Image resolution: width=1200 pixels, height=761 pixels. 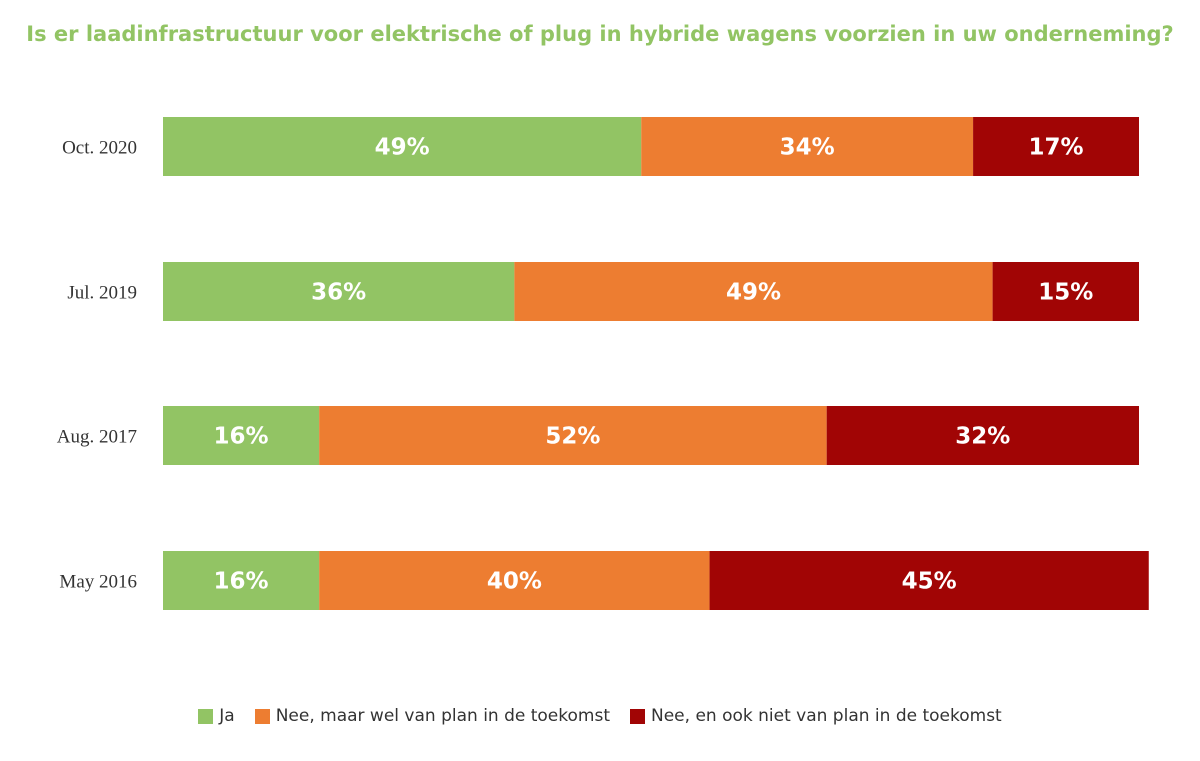 I want to click on bar-value-label: 52%, so click(x=572, y=437).